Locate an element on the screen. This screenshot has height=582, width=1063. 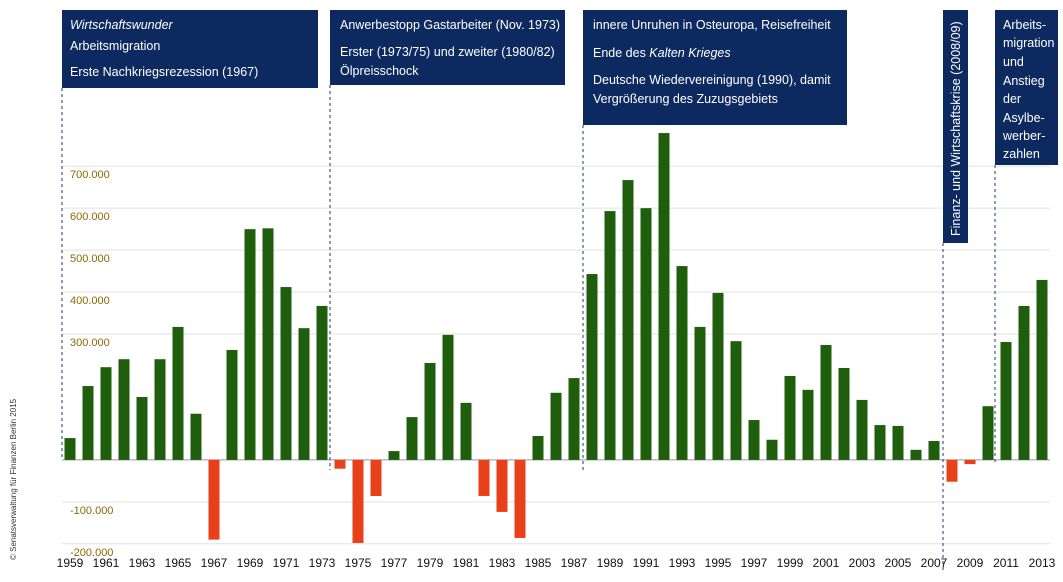
annotation-text: Vergrößerung des Zuzugsgebiets is located at coordinates (685, 99).